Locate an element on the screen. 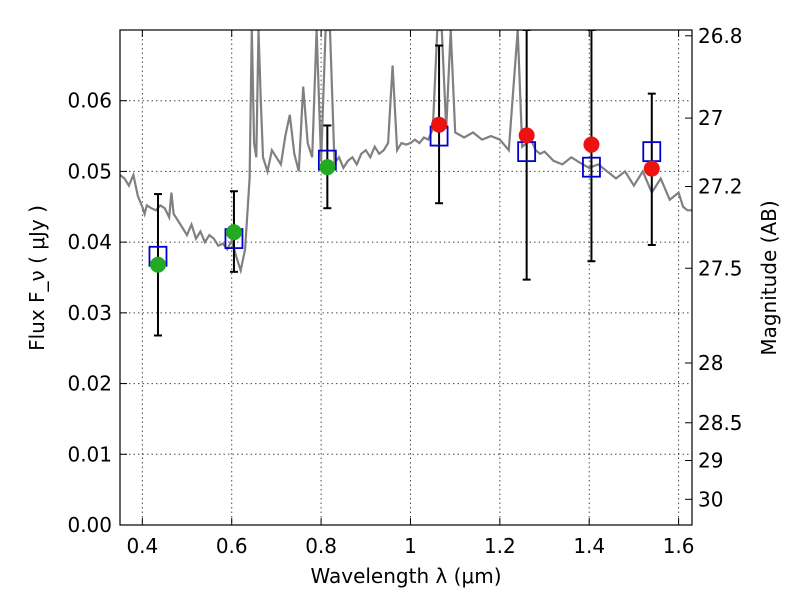  right-tick-label: 29 is located at coordinates (710, 461).